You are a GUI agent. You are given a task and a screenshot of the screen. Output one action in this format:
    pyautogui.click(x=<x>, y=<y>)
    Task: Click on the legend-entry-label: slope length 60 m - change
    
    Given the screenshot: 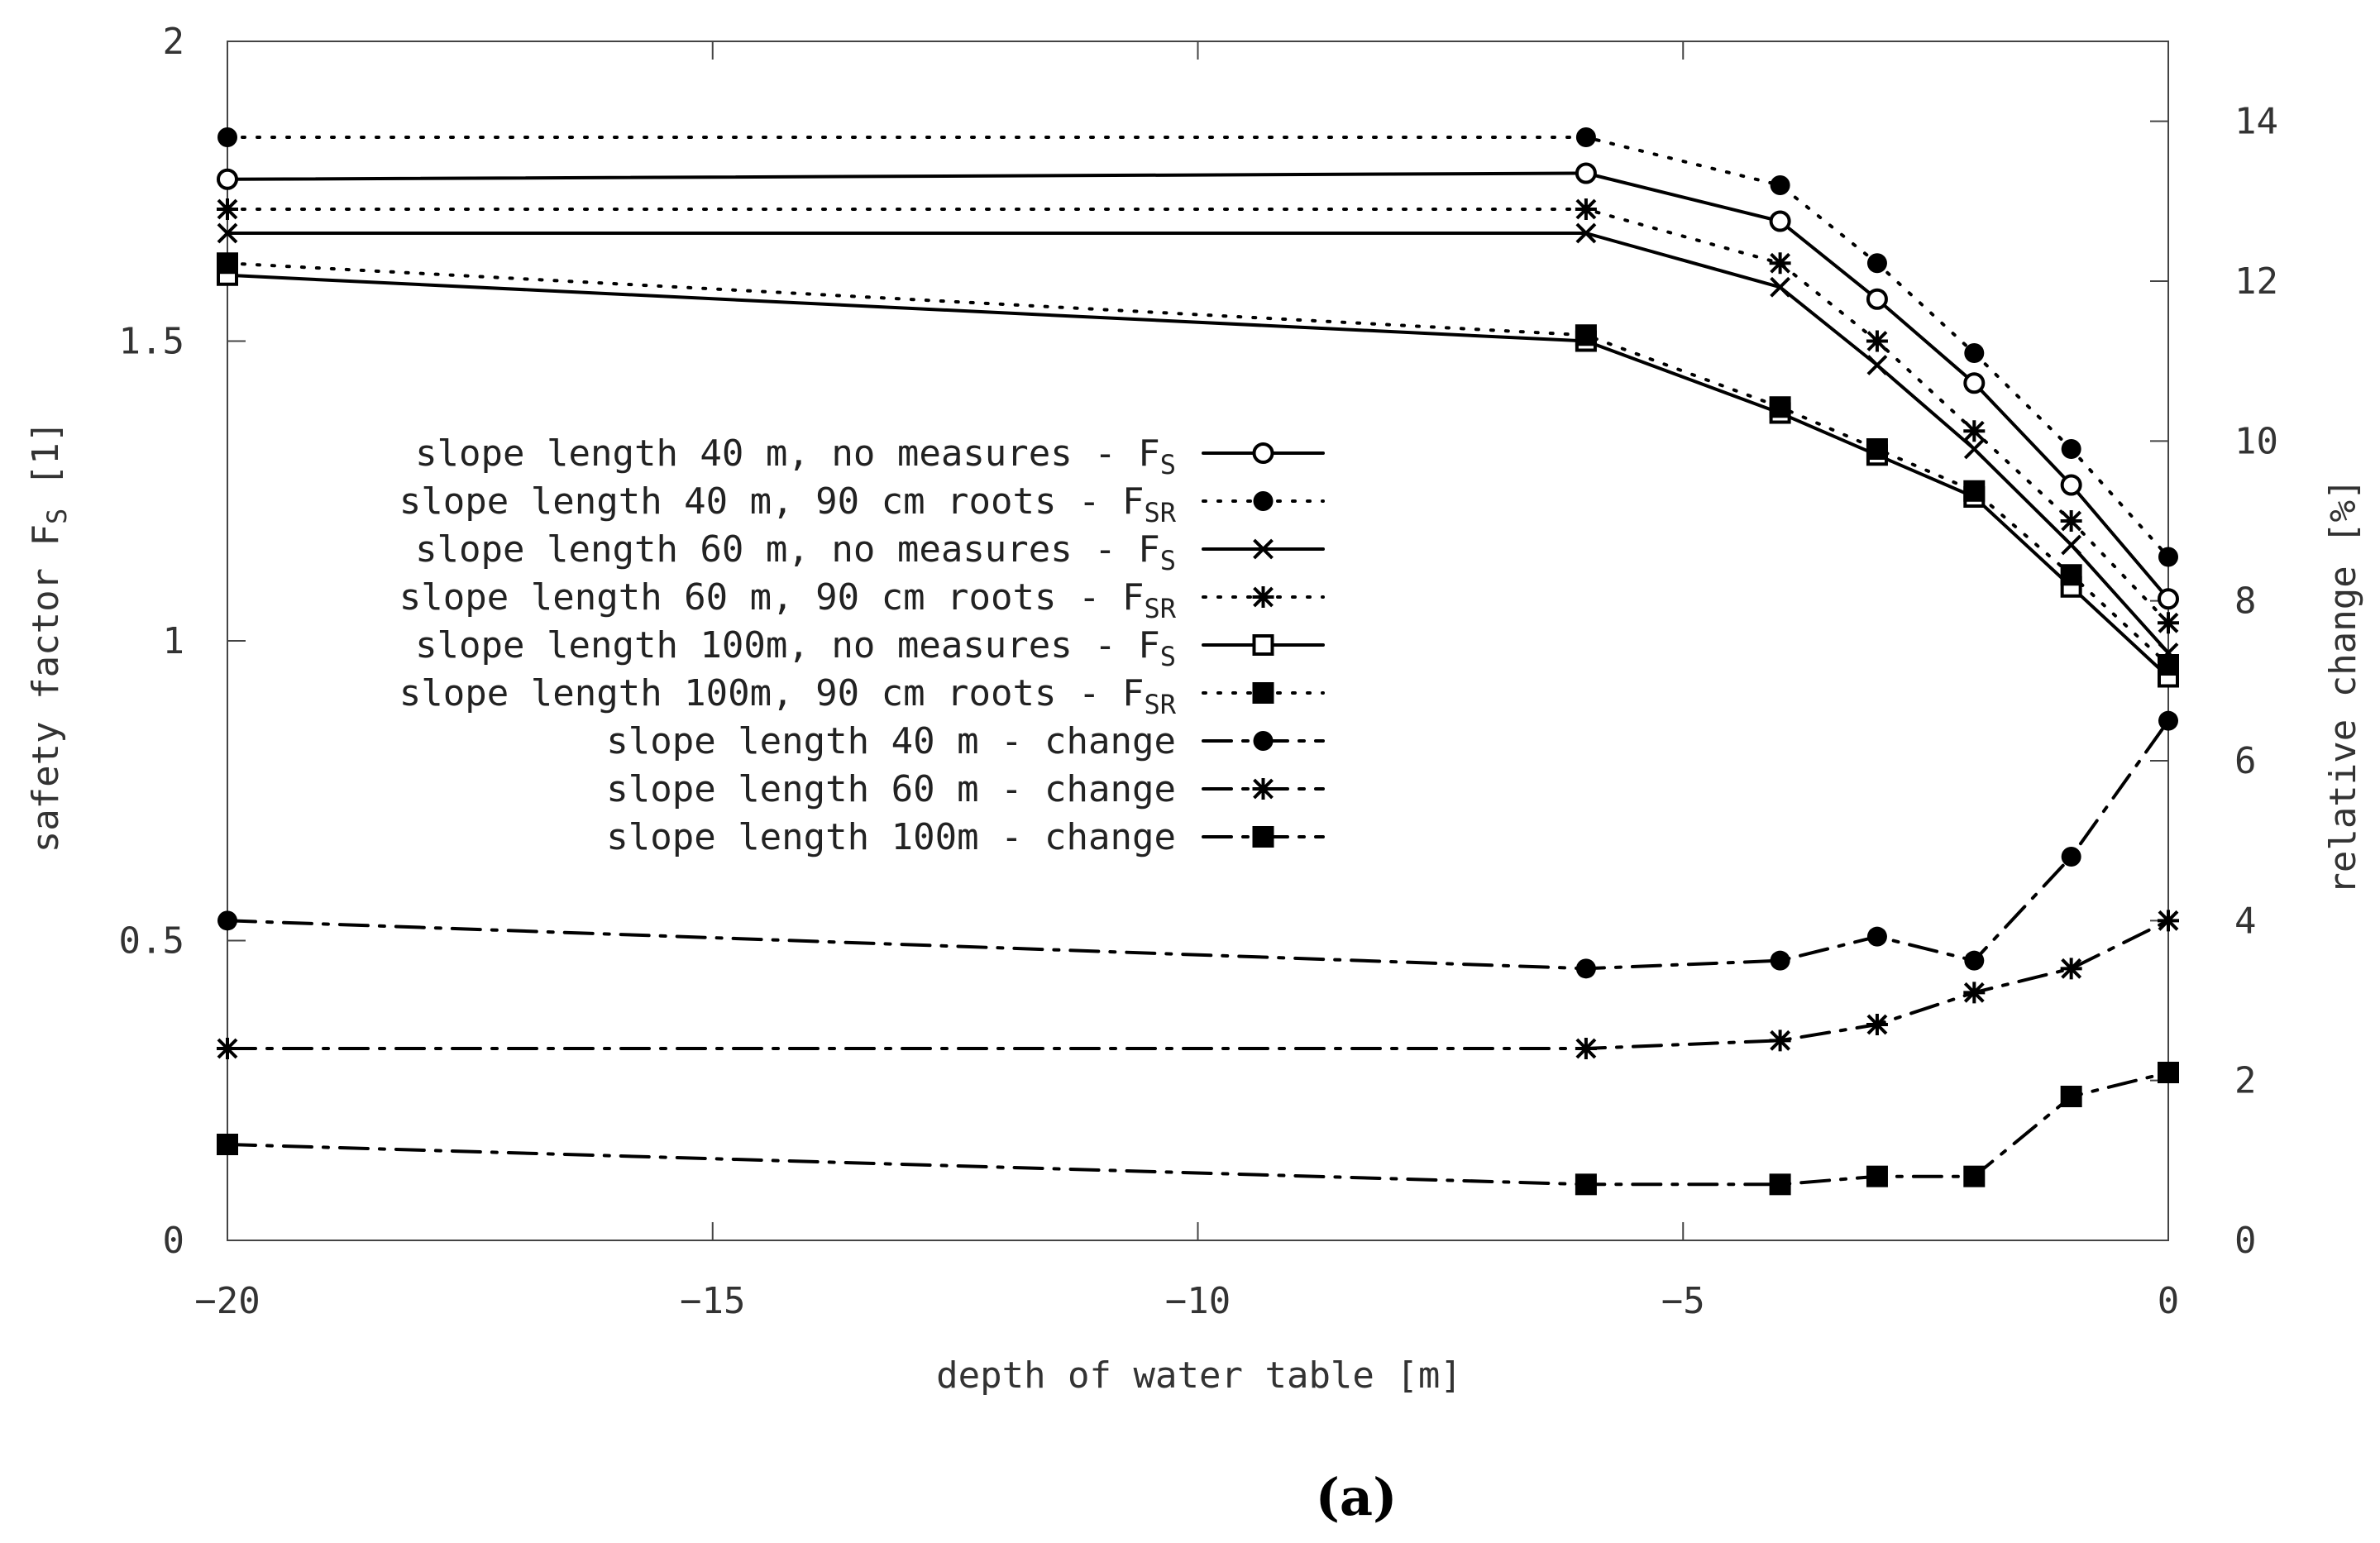 What is the action you would take?
    pyautogui.click(x=891, y=789)
    